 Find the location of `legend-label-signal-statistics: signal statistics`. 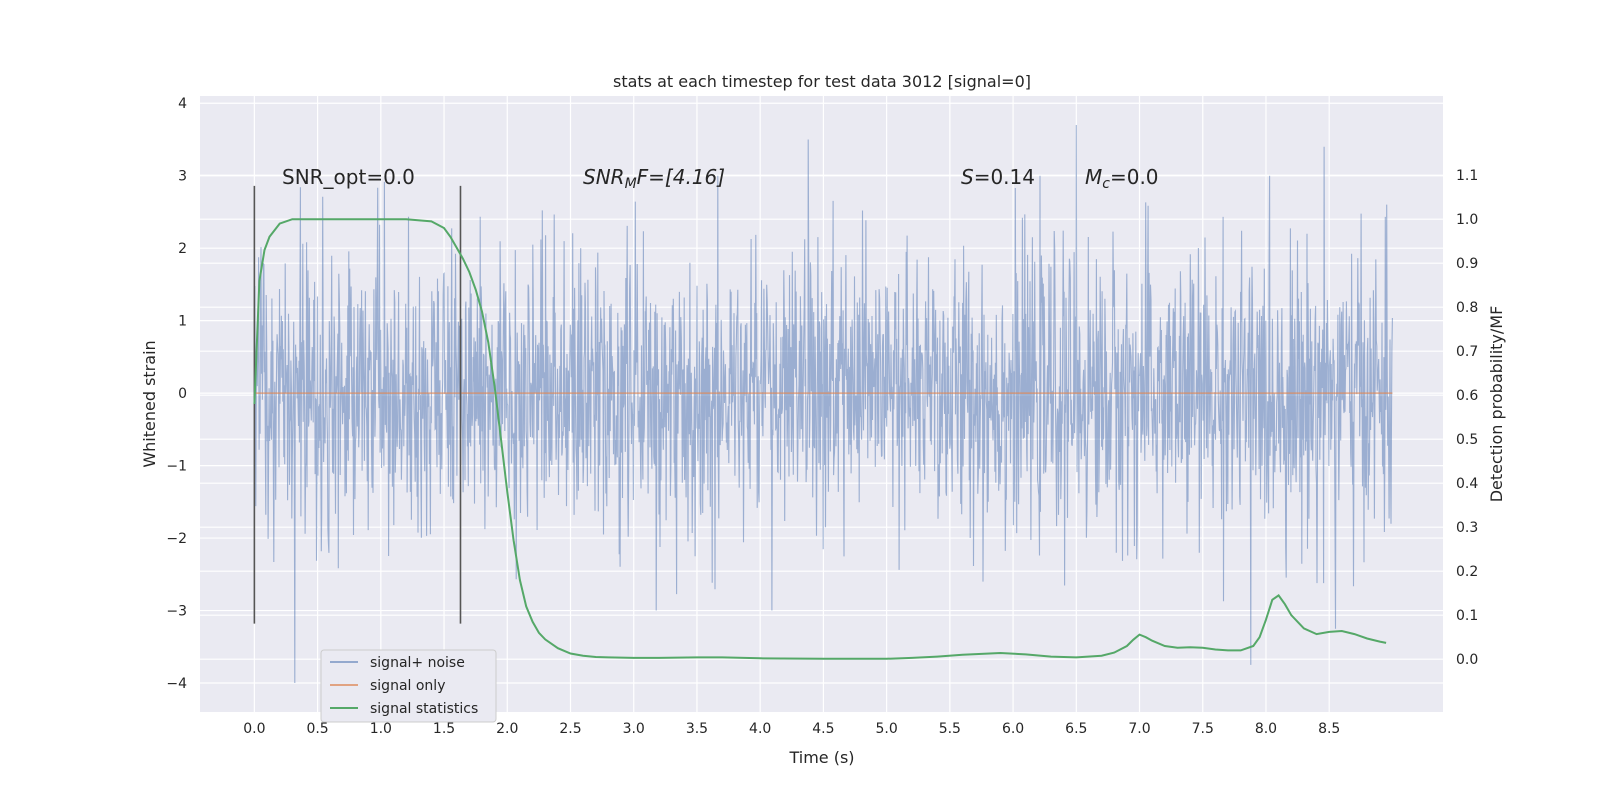

legend-label-signal-statistics: signal statistics is located at coordinates (424, 709).